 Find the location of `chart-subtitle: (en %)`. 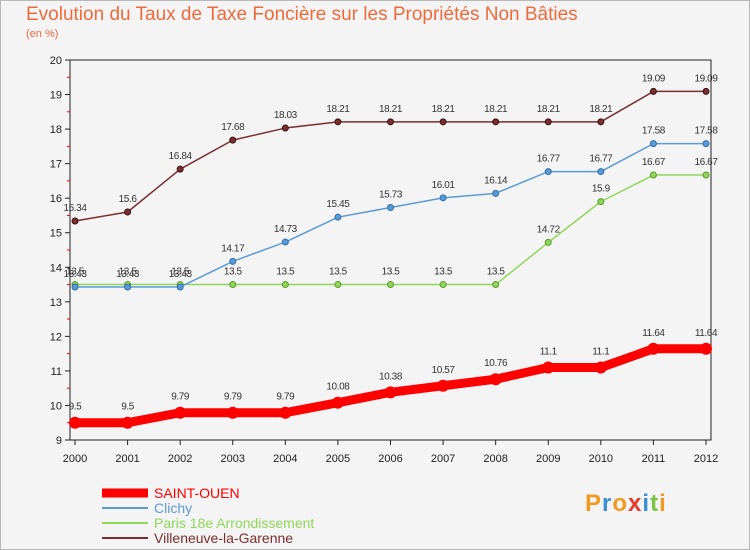

chart-subtitle: (en %) is located at coordinates (42, 34).